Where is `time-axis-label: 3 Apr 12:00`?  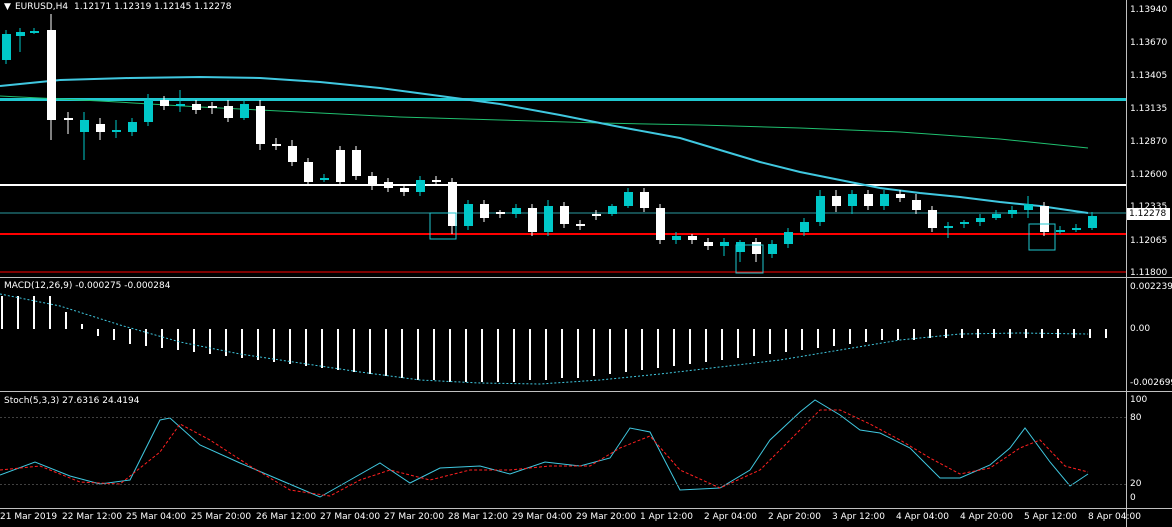 time-axis-label: 3 Apr 12:00 is located at coordinates (858, 517).